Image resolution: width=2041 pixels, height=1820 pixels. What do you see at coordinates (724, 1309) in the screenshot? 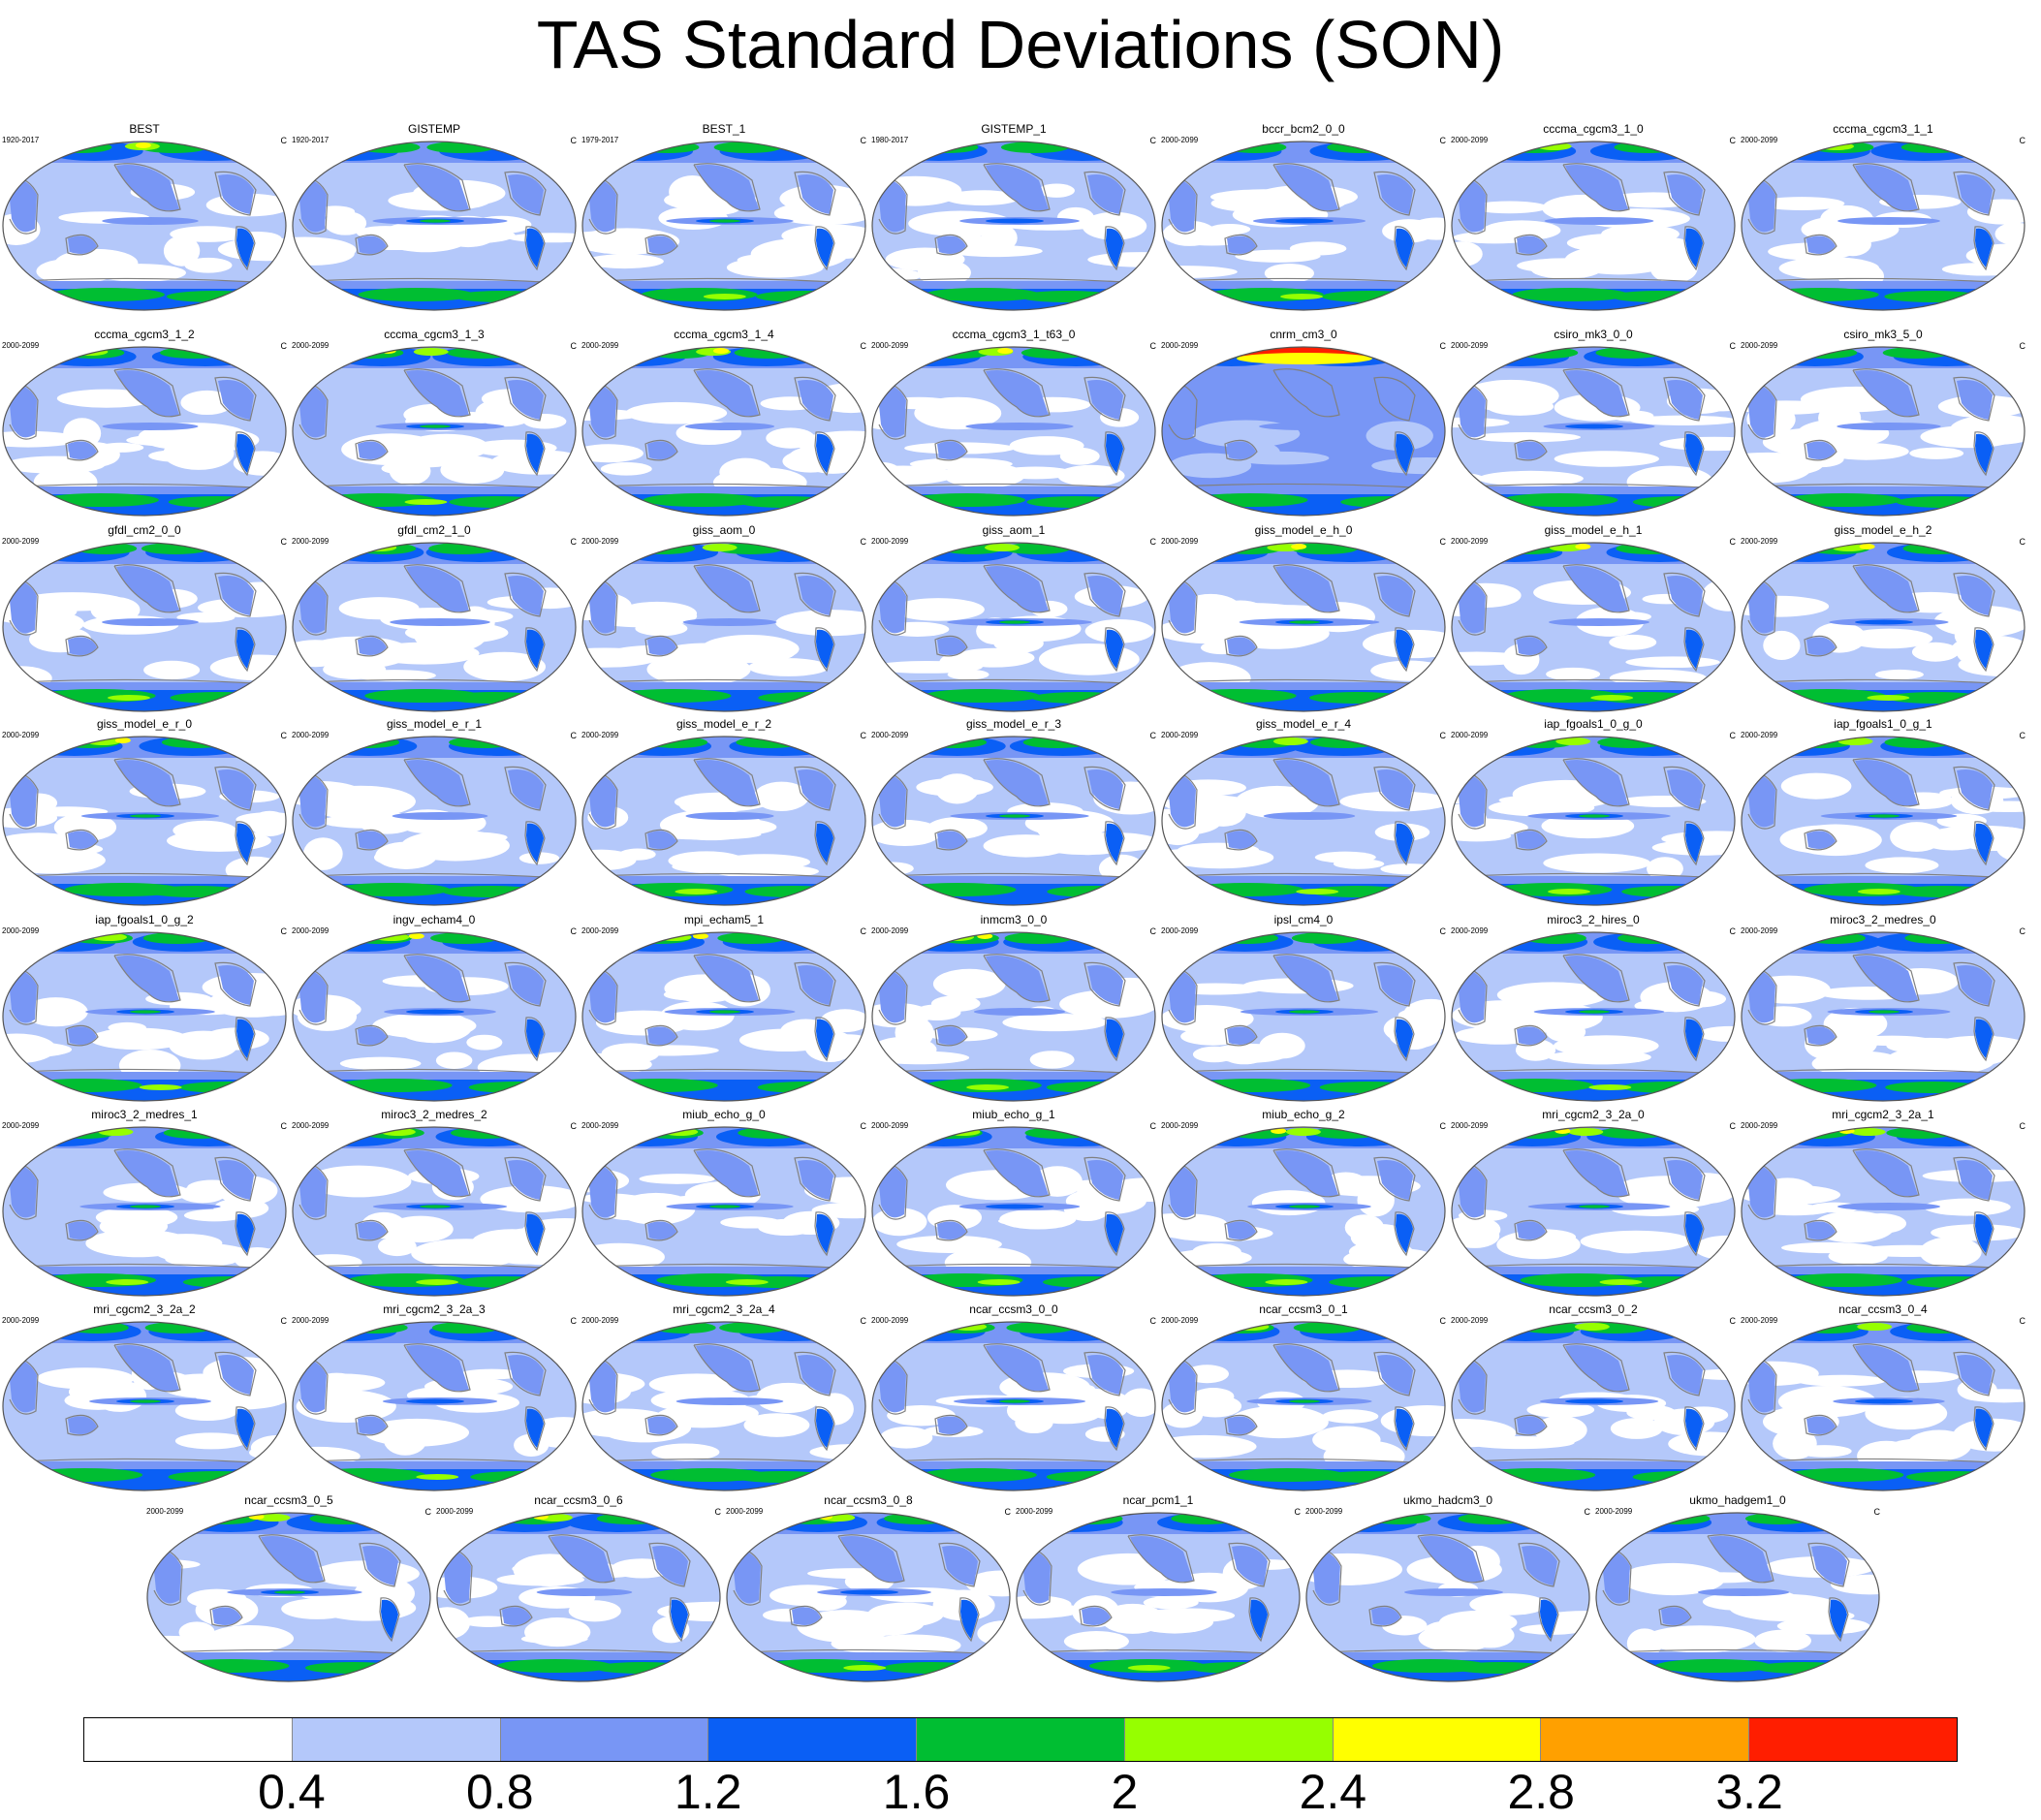
I see `panel-title: mri_cgcm2_3_2a_4` at bounding box center [724, 1309].